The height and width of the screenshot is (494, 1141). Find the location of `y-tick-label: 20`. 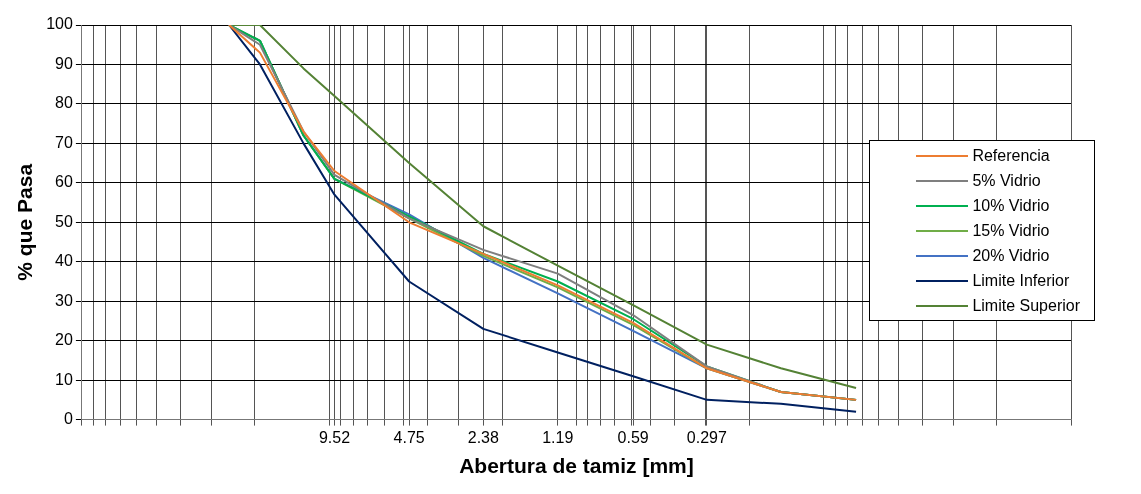

y-tick-label: 20 is located at coordinates (64, 340).